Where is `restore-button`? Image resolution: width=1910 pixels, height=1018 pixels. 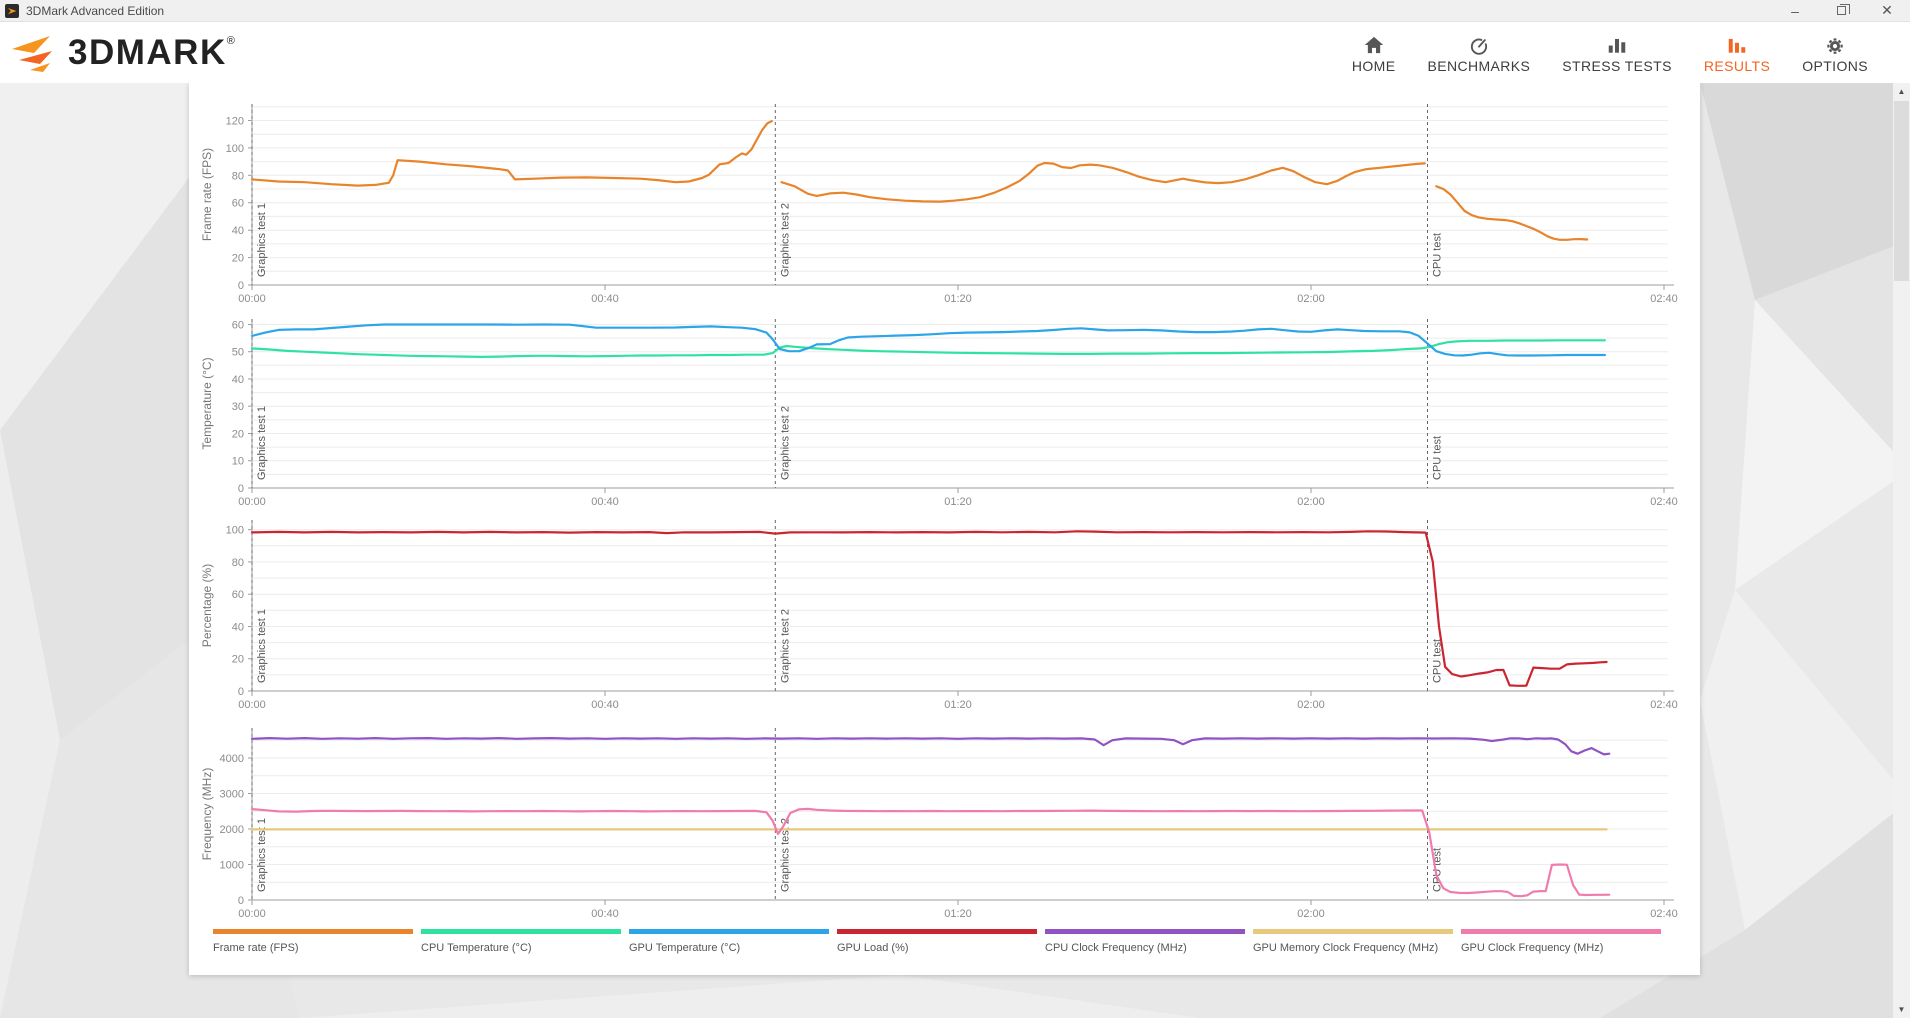
restore-button is located at coordinates (1841, 10).